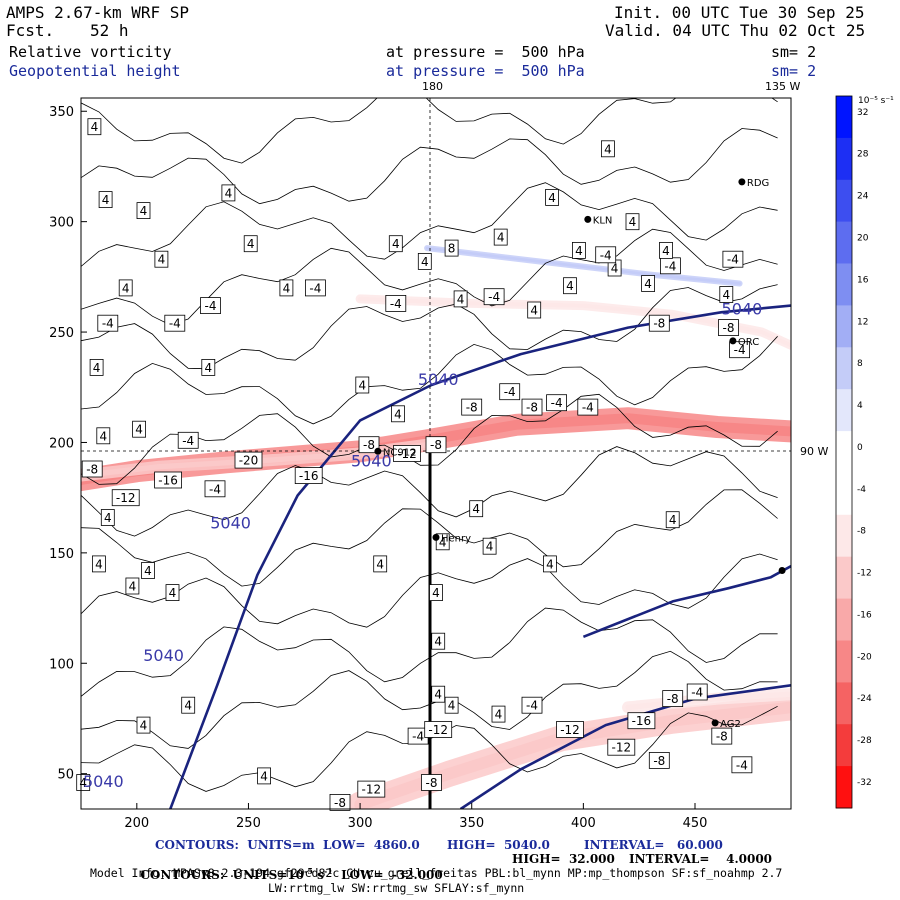 This screenshot has height=900, width=900. I want to click on footer-vort-high: HIGH= 32.000, so click(563, 859).